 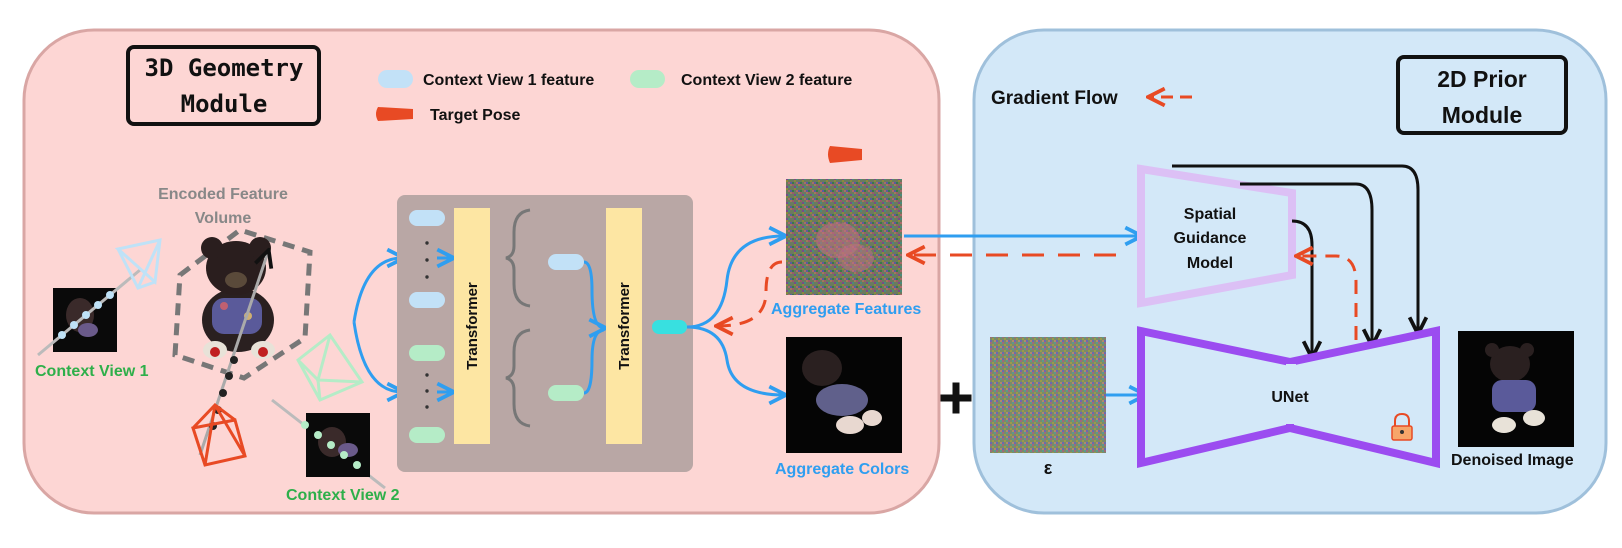 I want to click on aggregate-colors-label: Aggregate Colors, so click(x=842, y=469).